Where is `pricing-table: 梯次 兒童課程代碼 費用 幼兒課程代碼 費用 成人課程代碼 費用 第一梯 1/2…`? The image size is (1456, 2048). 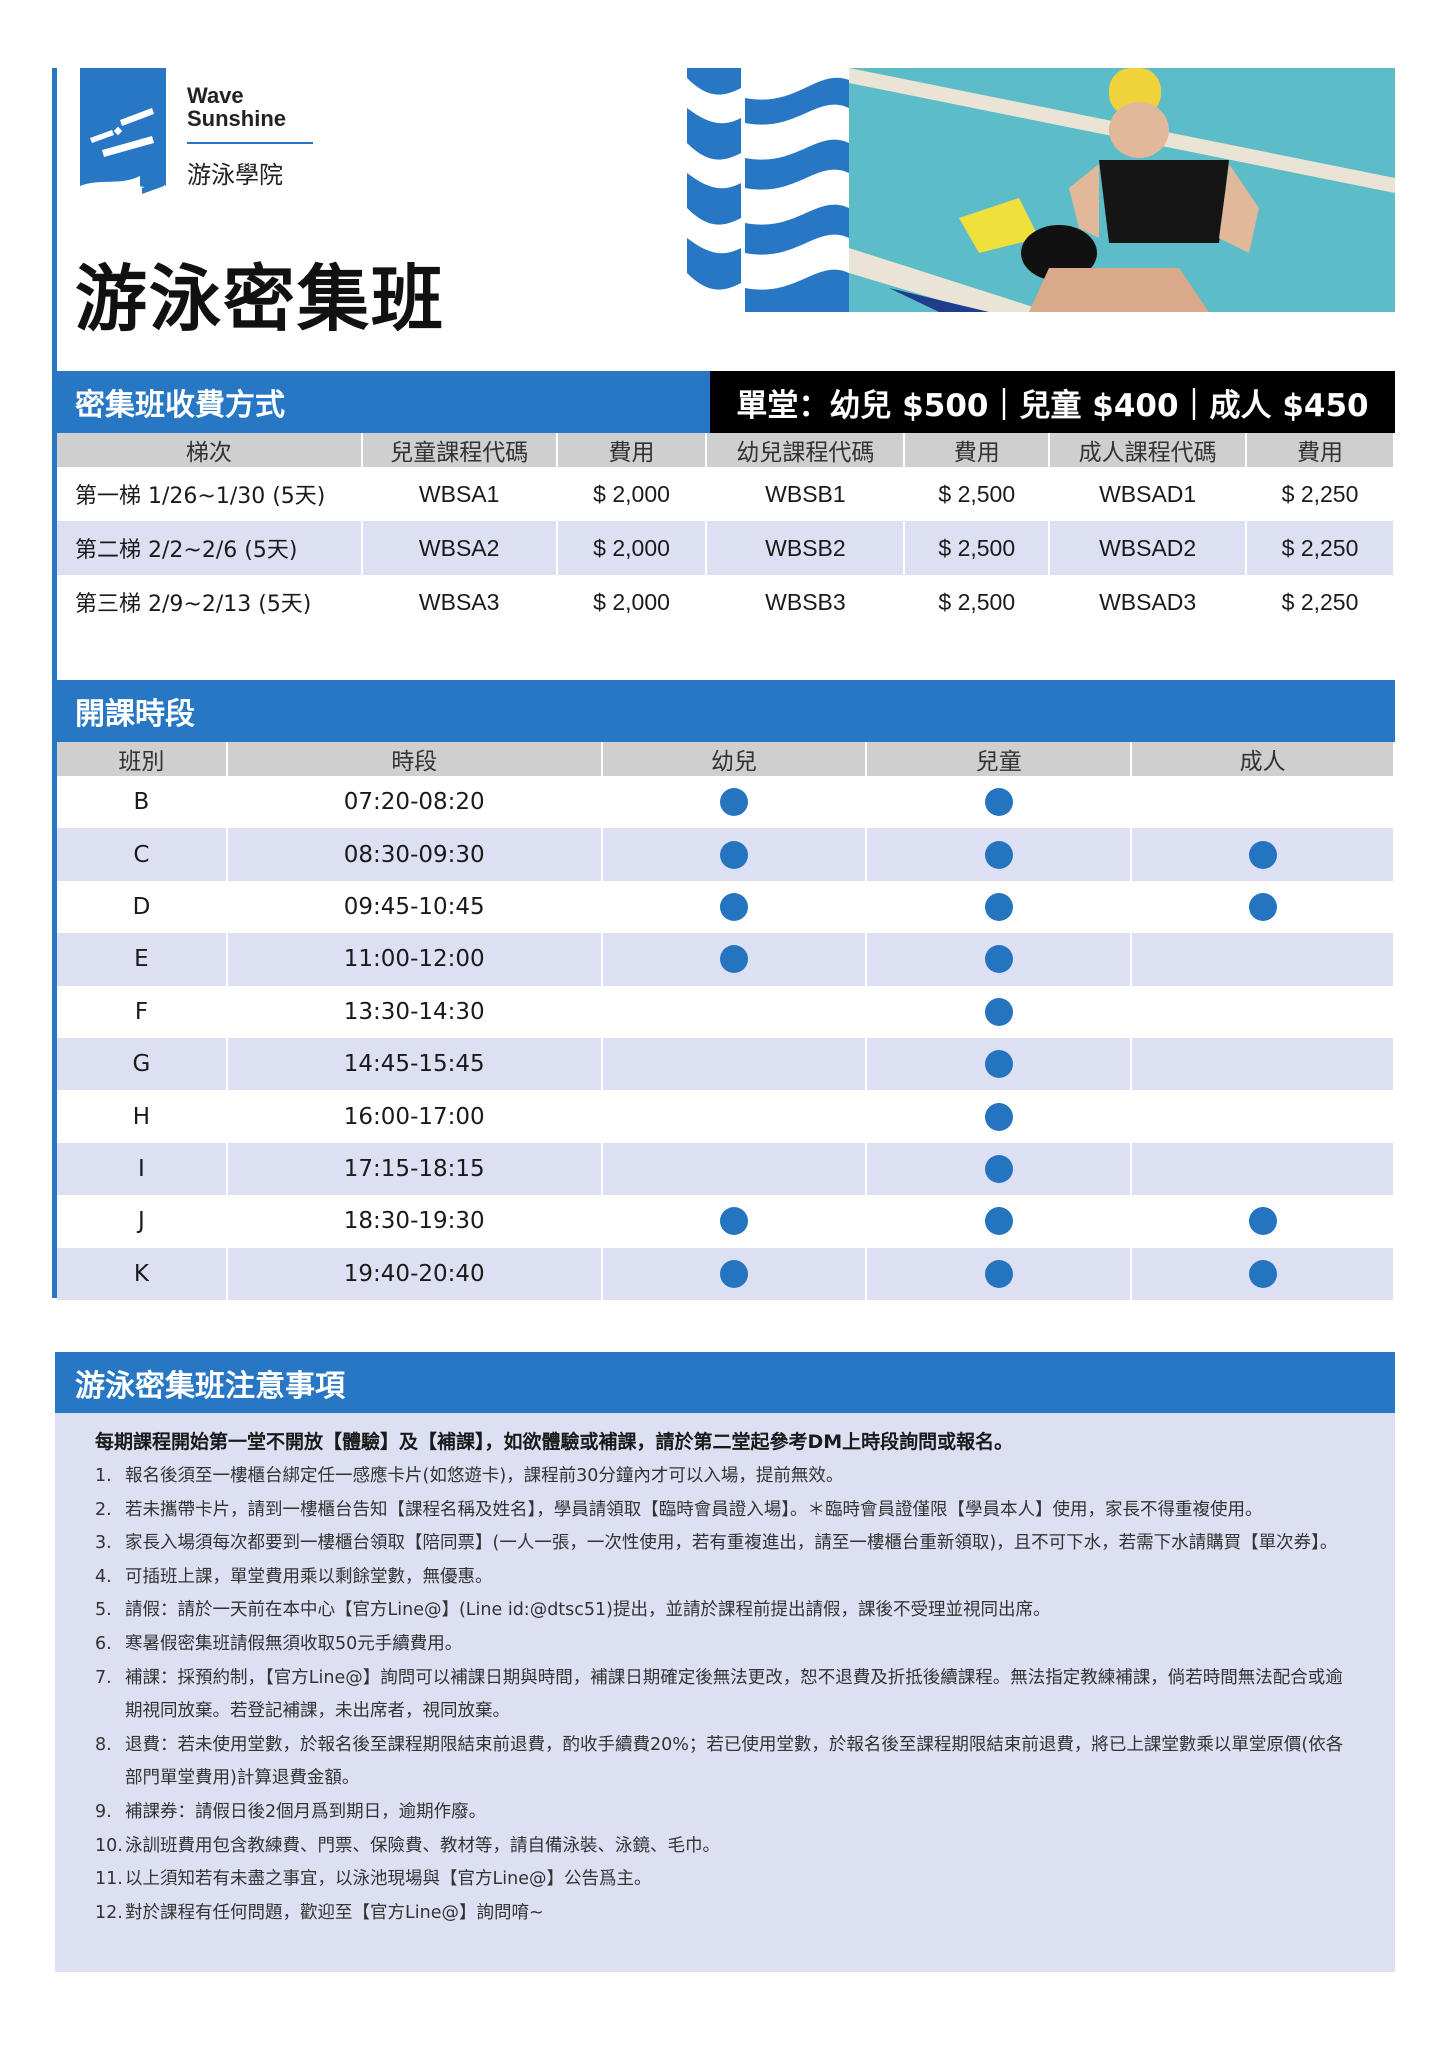
pricing-table: 梯次 兒童課程代碼 費用 幼兒課程代碼 費用 成人課程代碼 費用 第一梯 1/2… is located at coordinates (726, 531).